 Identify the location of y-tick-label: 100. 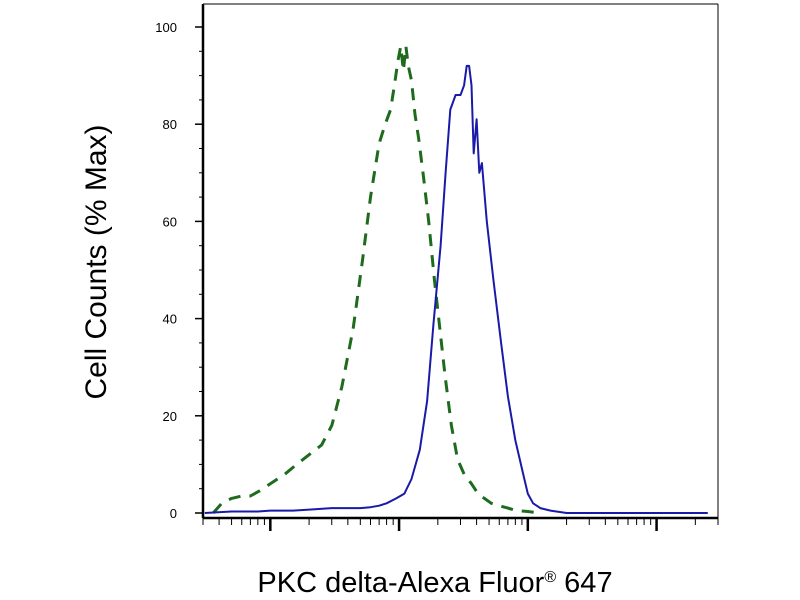
(166, 27).